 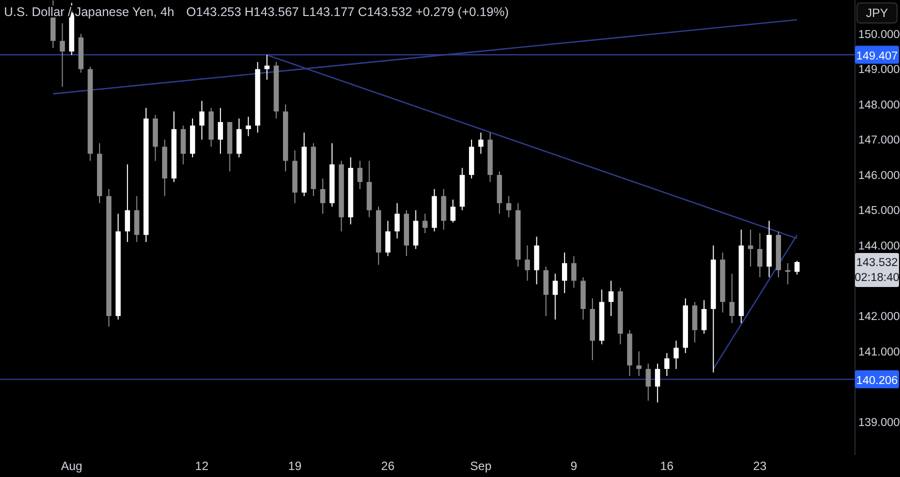 What do you see at coordinates (879, 34) in the screenshot?
I see `y-tick-label: 150.000` at bounding box center [879, 34].